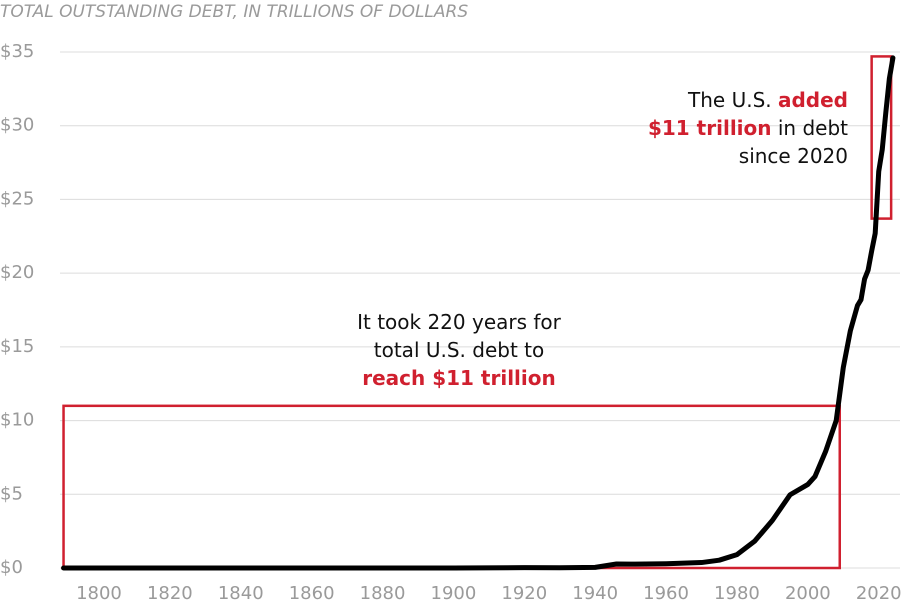 This screenshot has width=910, height=608. Describe the element at coordinates (17, 51) in the screenshot. I see `y-tick-label: $35` at that location.